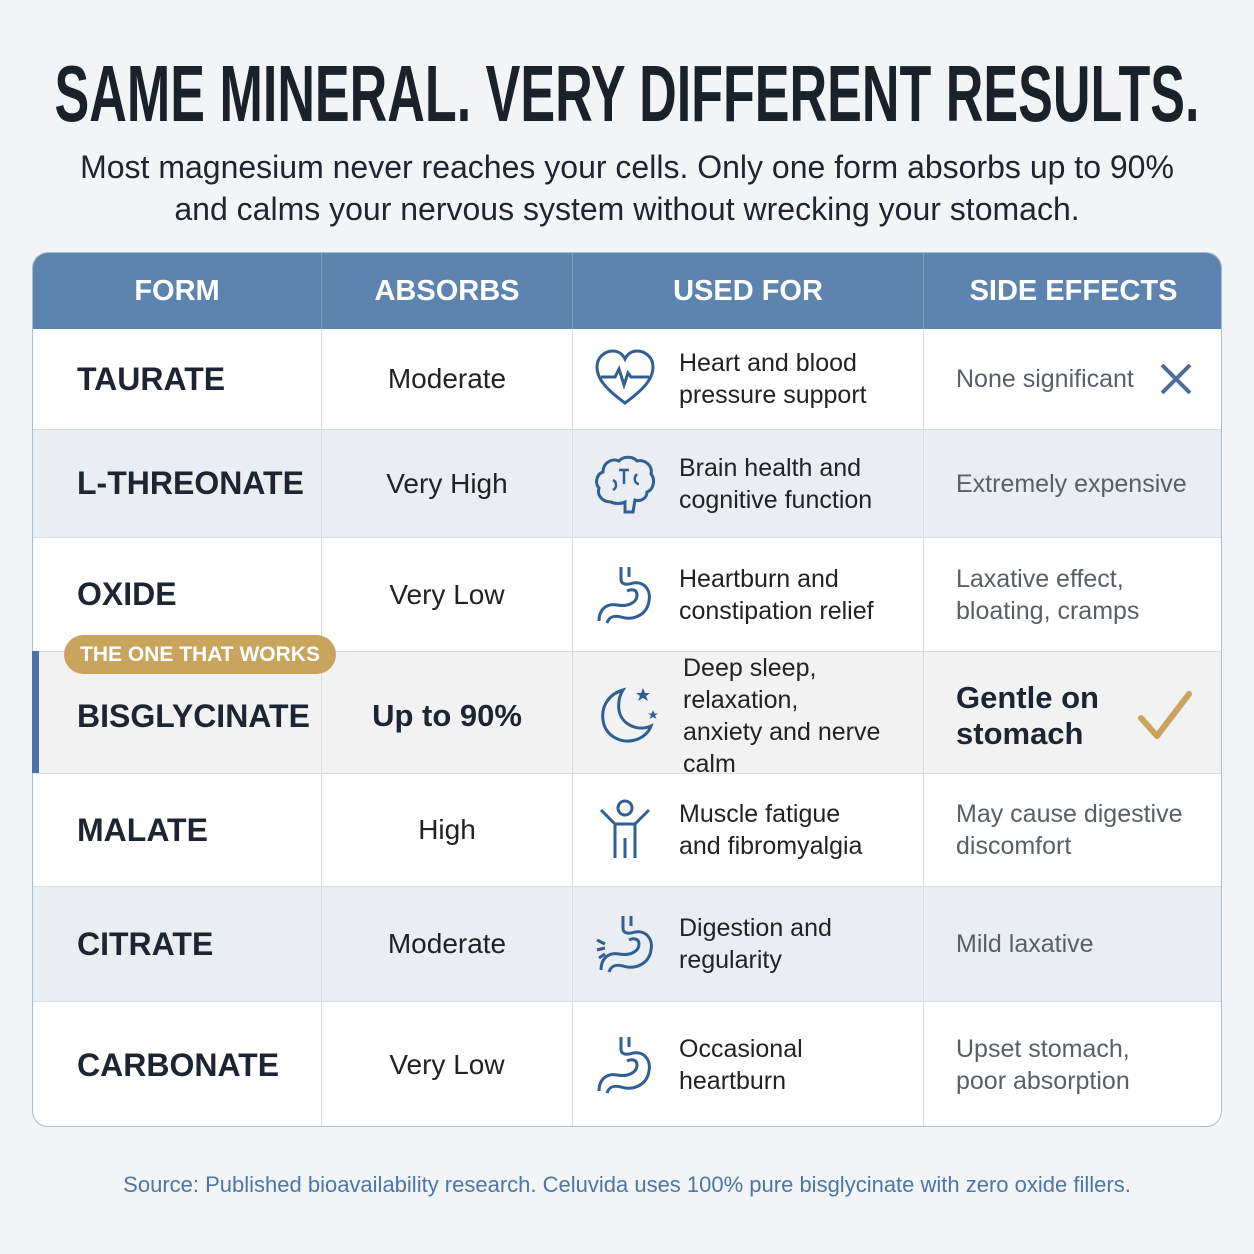  Describe the element at coordinates (447, 483) in the screenshot. I see `absorbs: Very High` at that location.